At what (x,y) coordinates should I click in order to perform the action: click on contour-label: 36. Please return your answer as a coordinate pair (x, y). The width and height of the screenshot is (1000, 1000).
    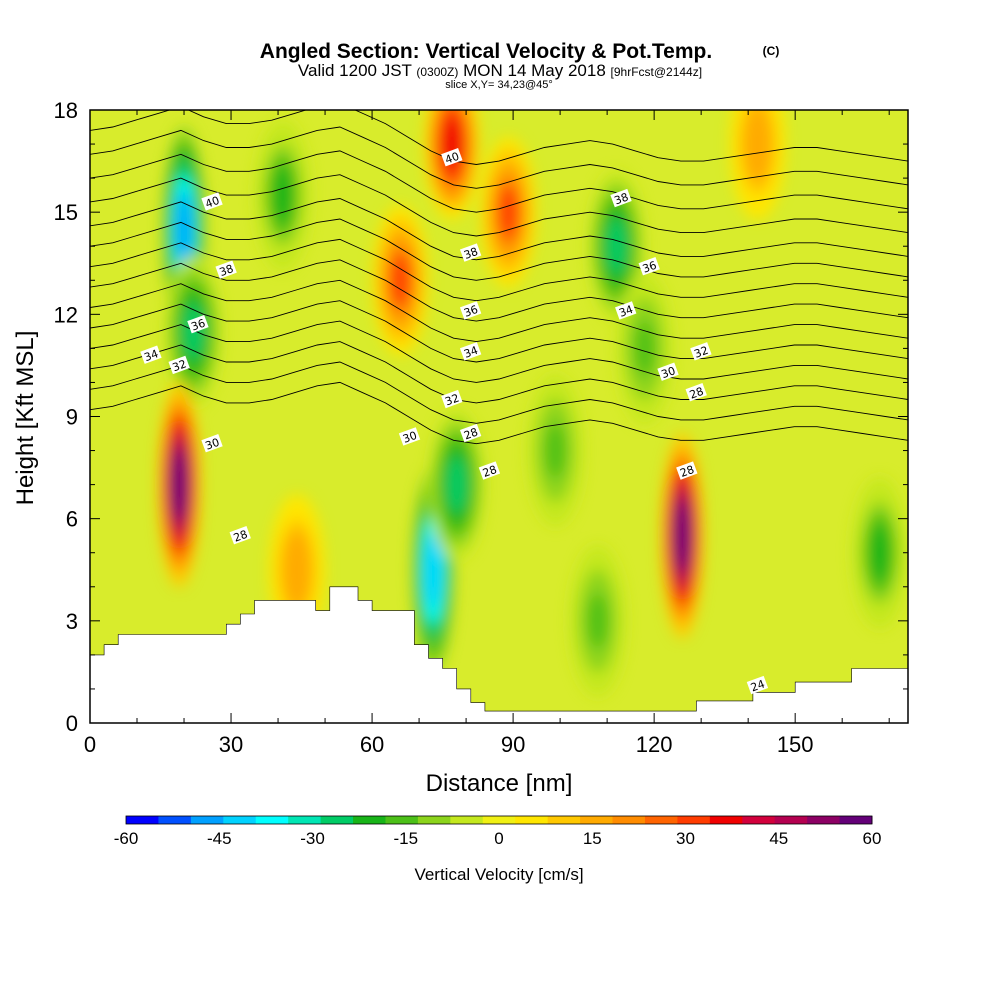
    Looking at the image, I should click on (649, 266).